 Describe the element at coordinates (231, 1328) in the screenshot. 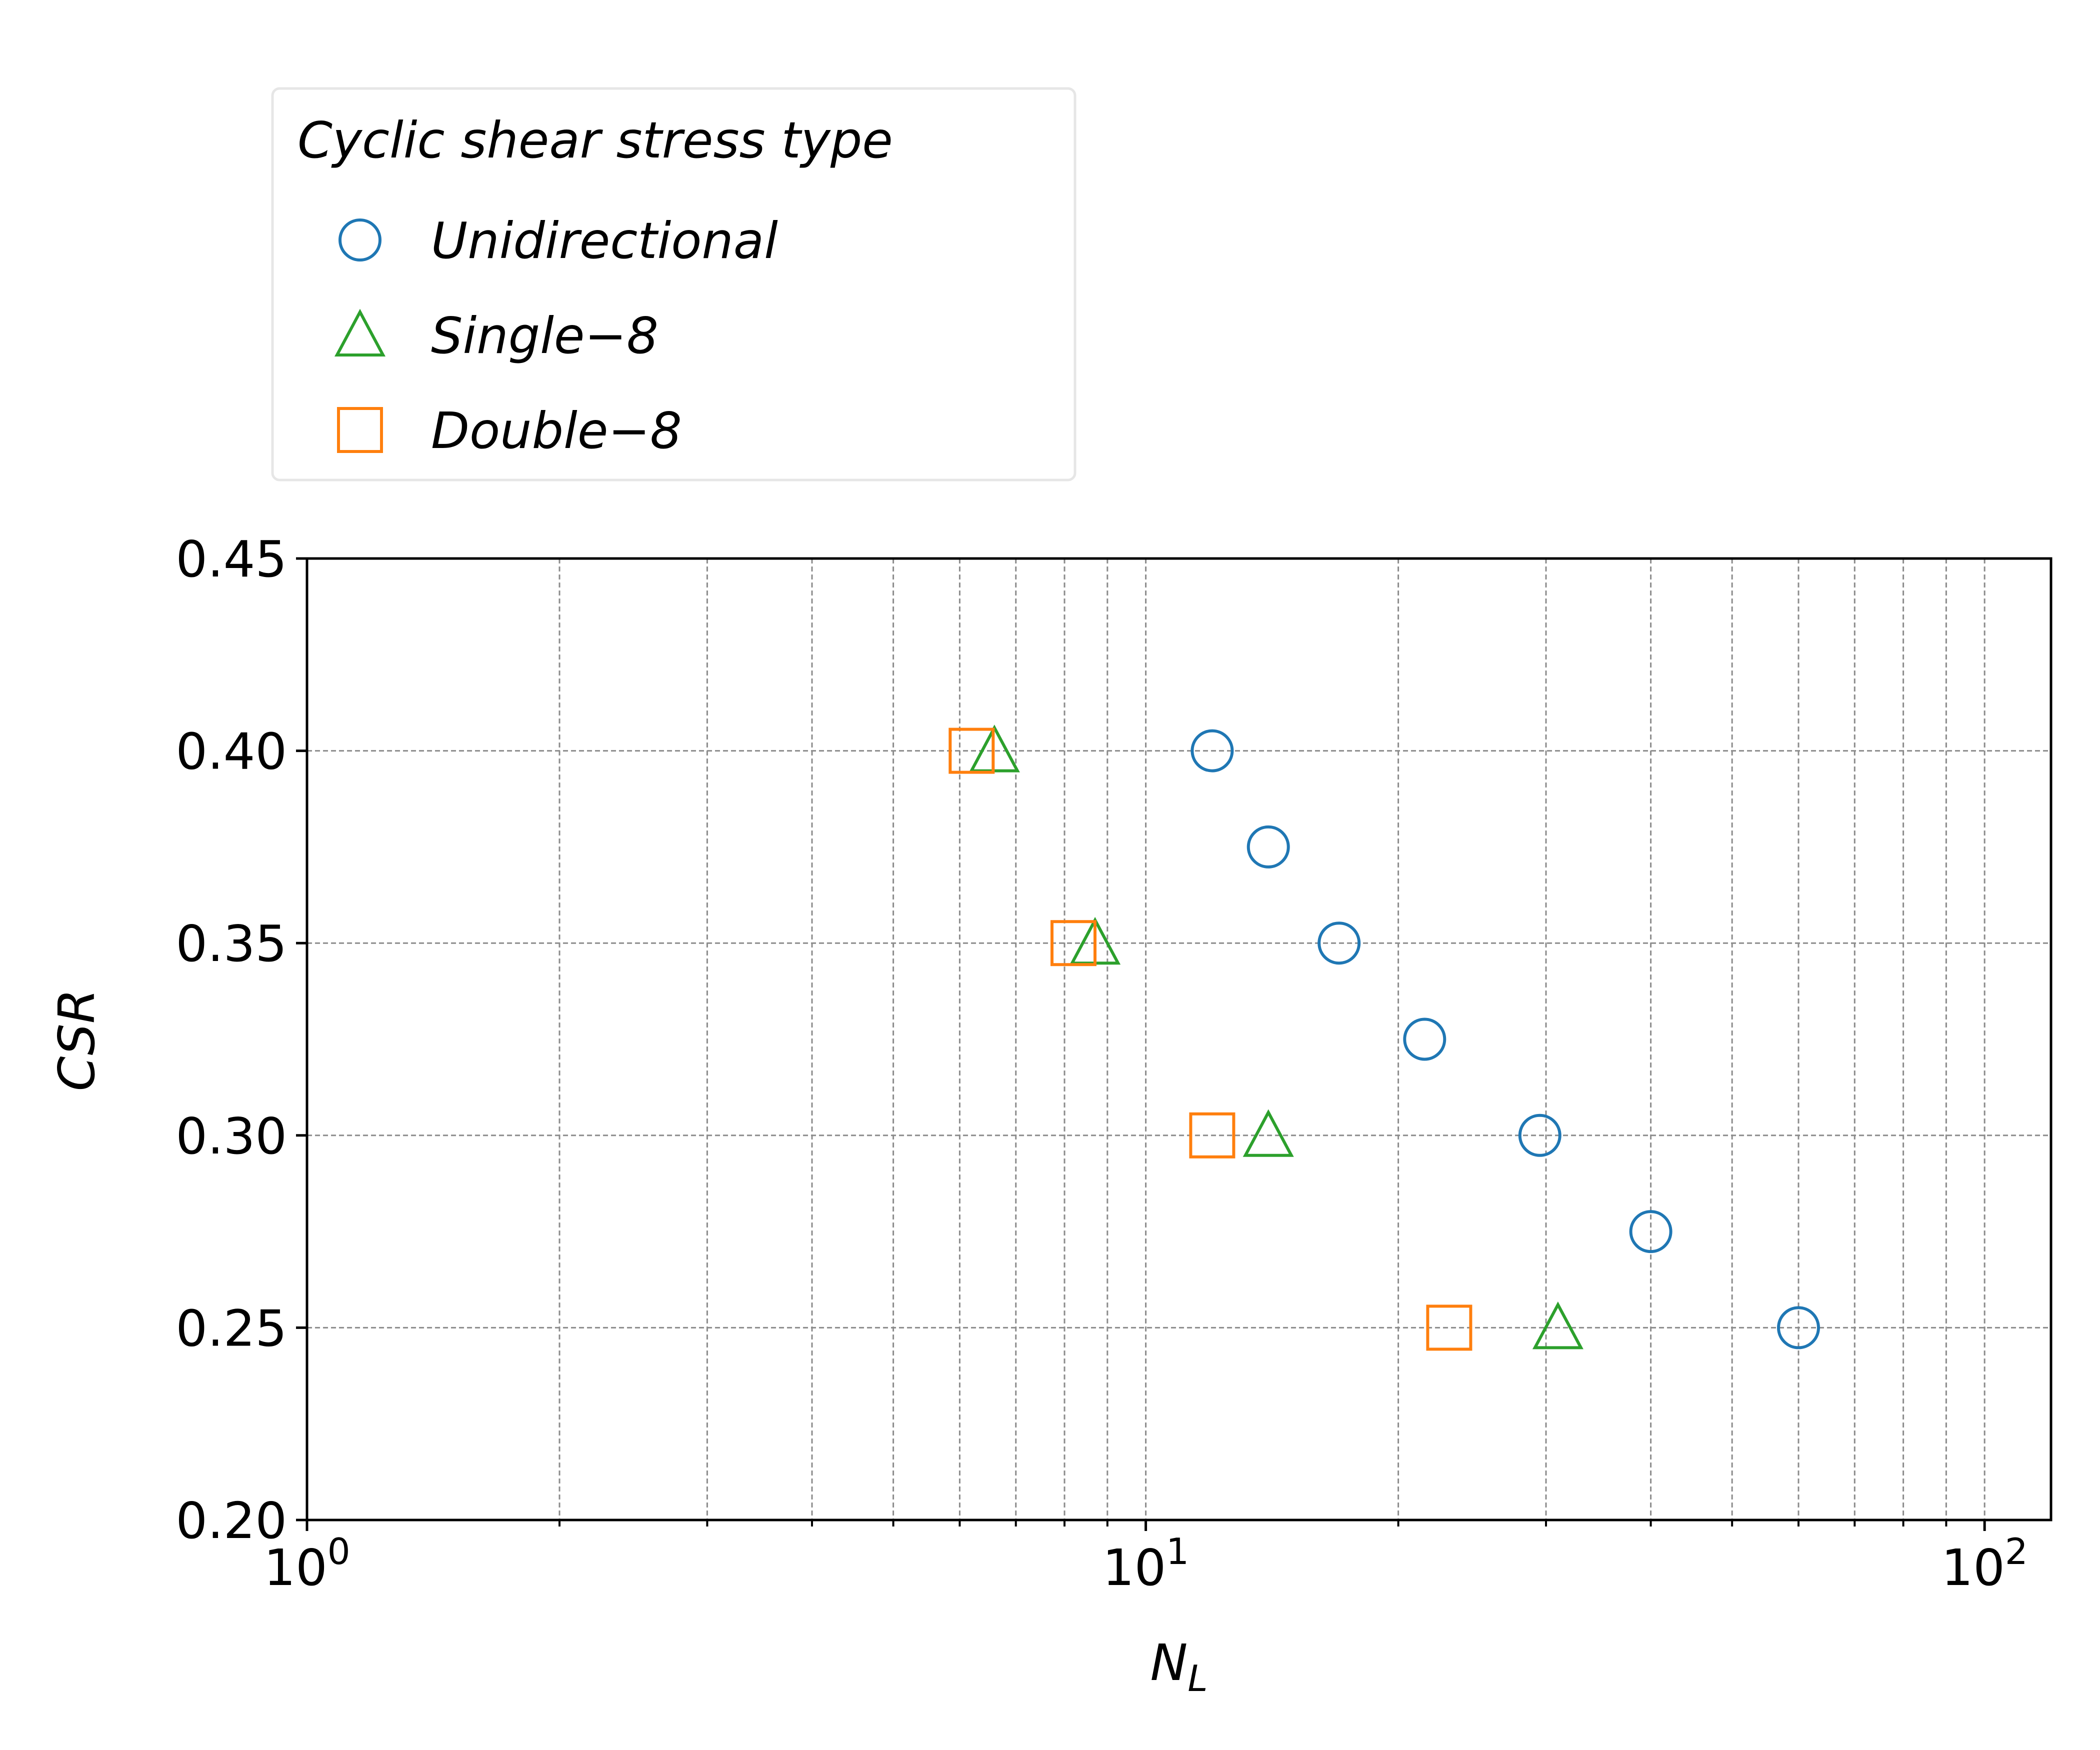

I see `y-tick-label: 0.25` at that location.